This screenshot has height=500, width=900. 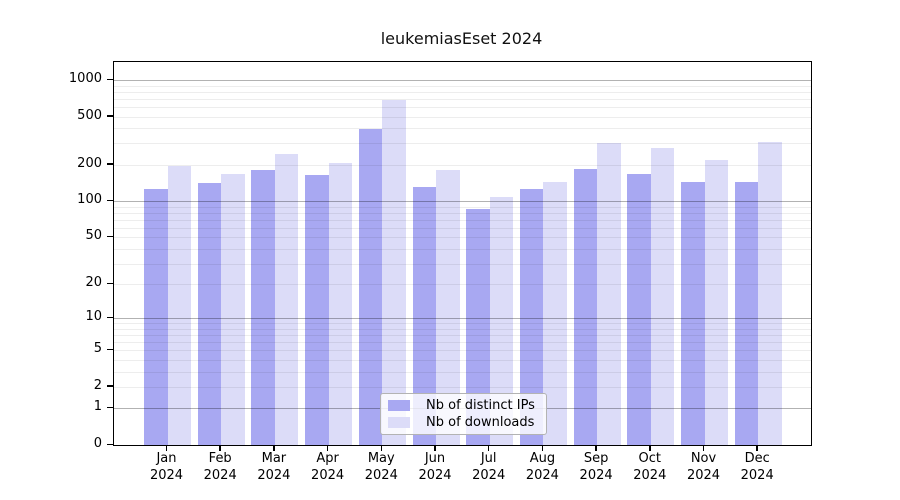 I want to click on legend-item-distinct-ips: Nb of distinct IPs, so click(x=463, y=405).